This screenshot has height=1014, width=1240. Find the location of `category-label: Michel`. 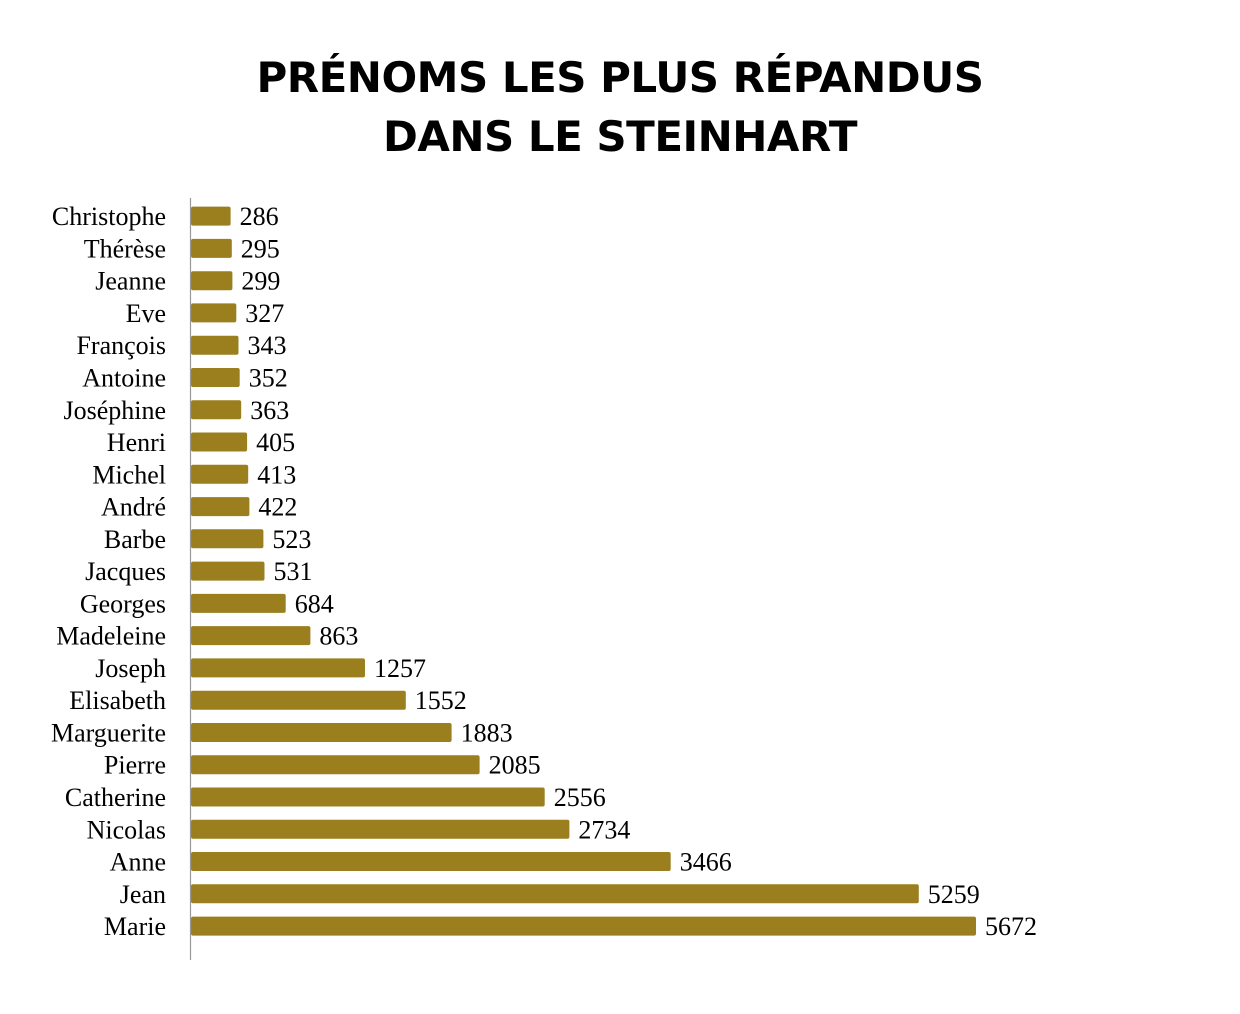

category-label: Michel is located at coordinates (129, 474).